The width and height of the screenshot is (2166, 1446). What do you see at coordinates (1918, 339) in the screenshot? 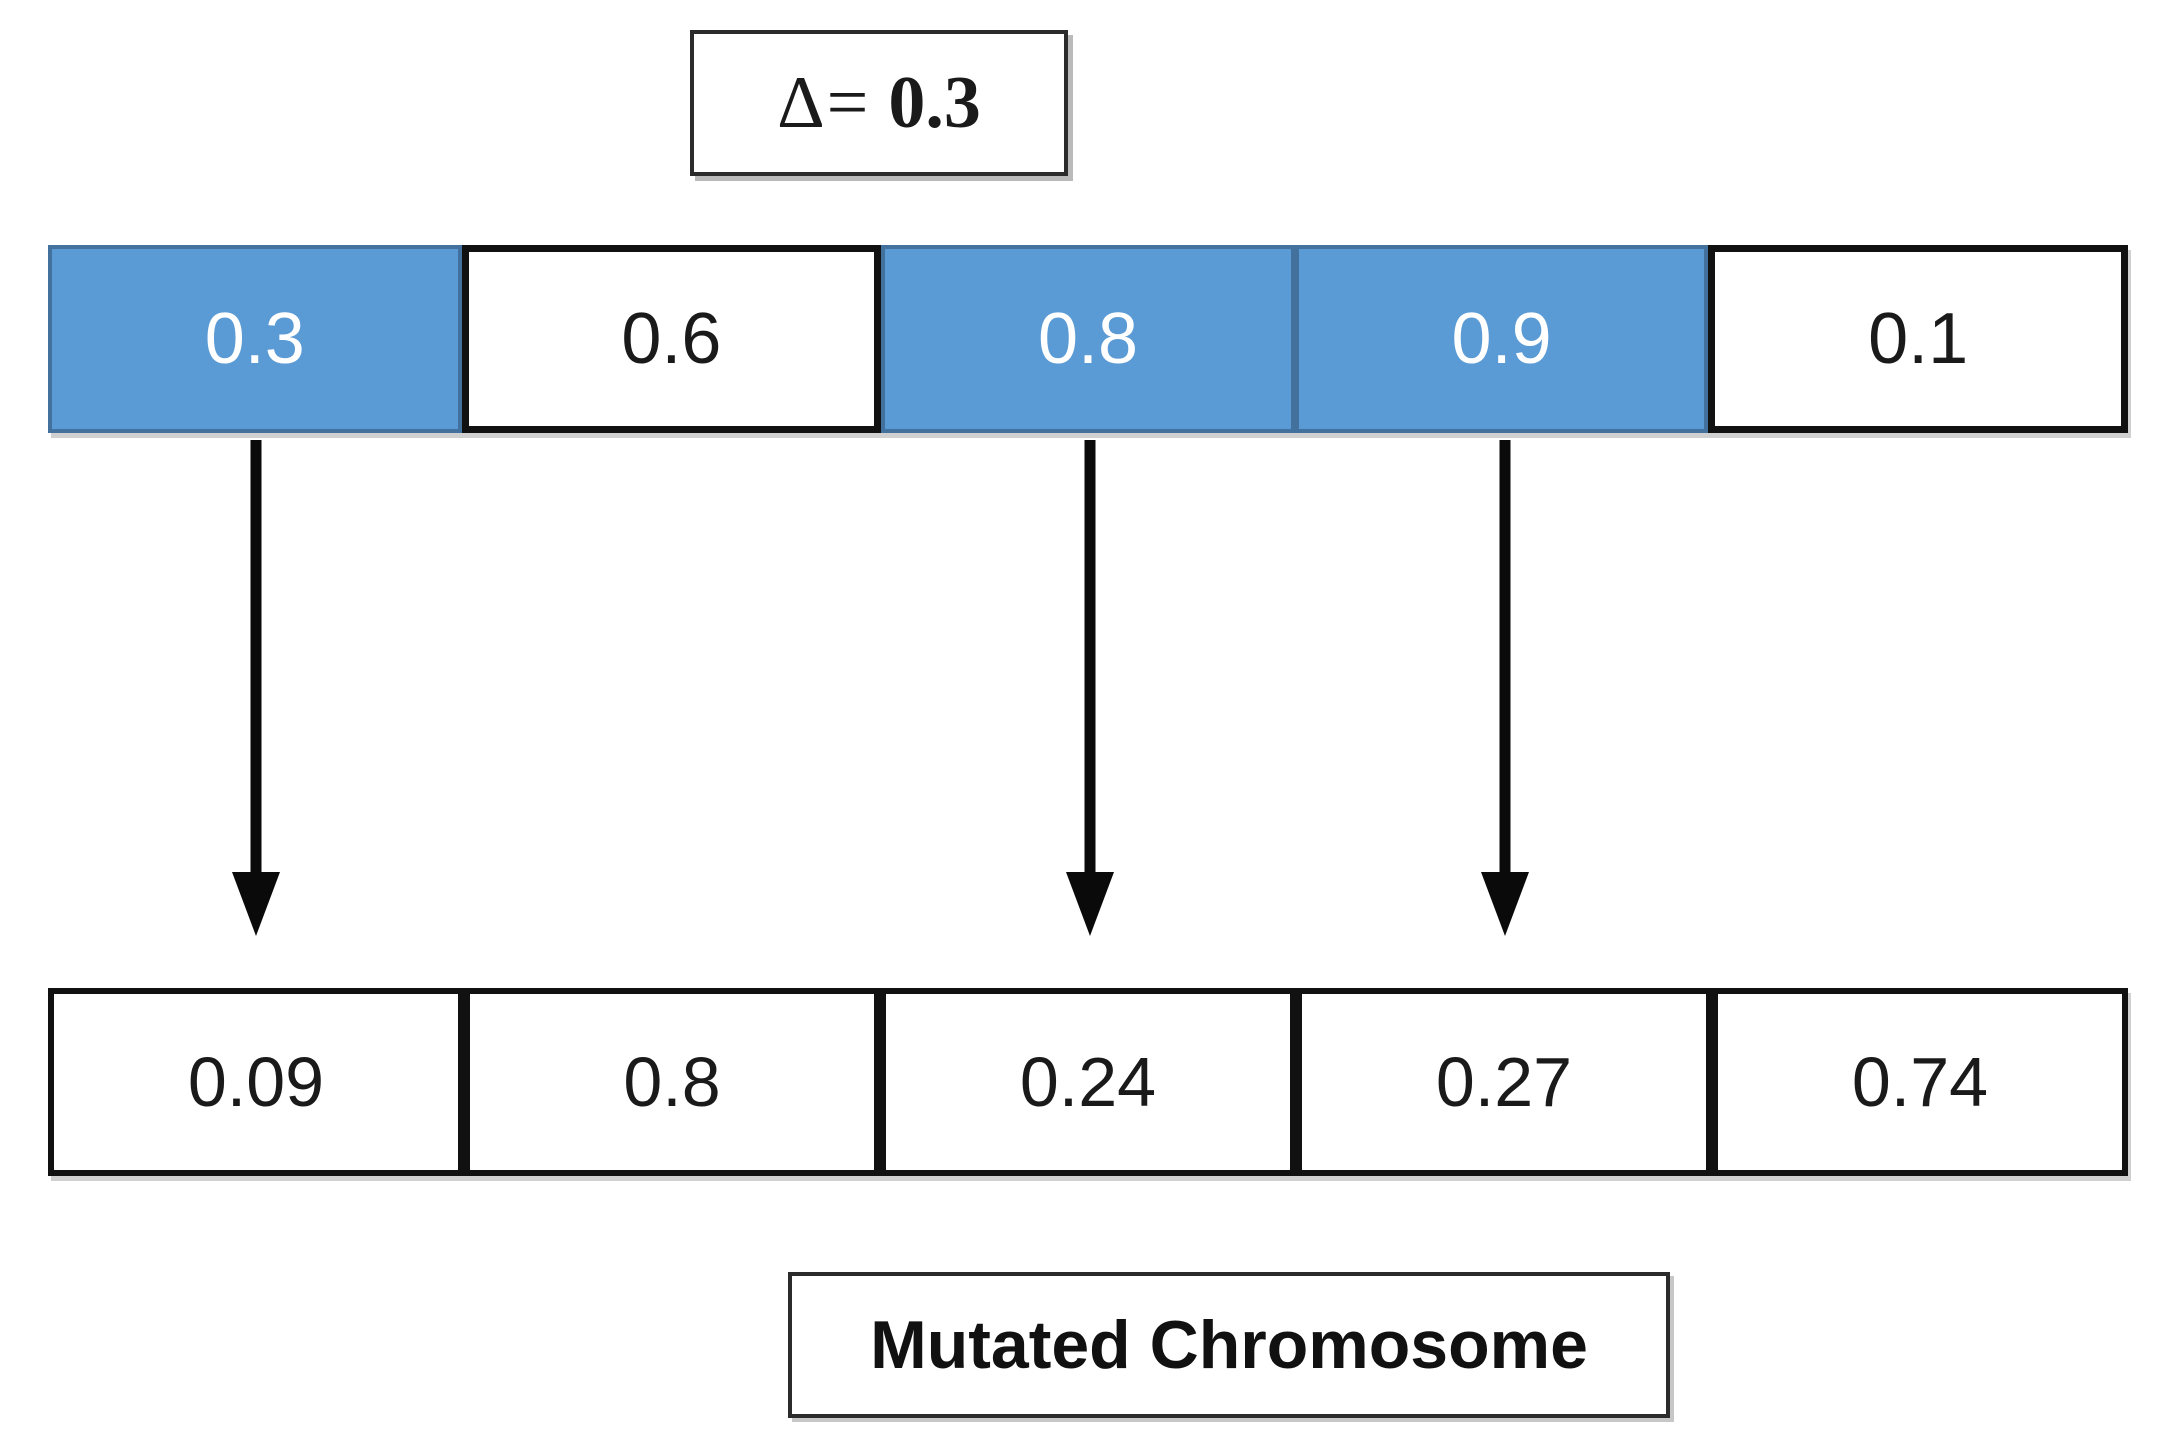
I see `parent-gene-cell: 0.1` at bounding box center [1918, 339].